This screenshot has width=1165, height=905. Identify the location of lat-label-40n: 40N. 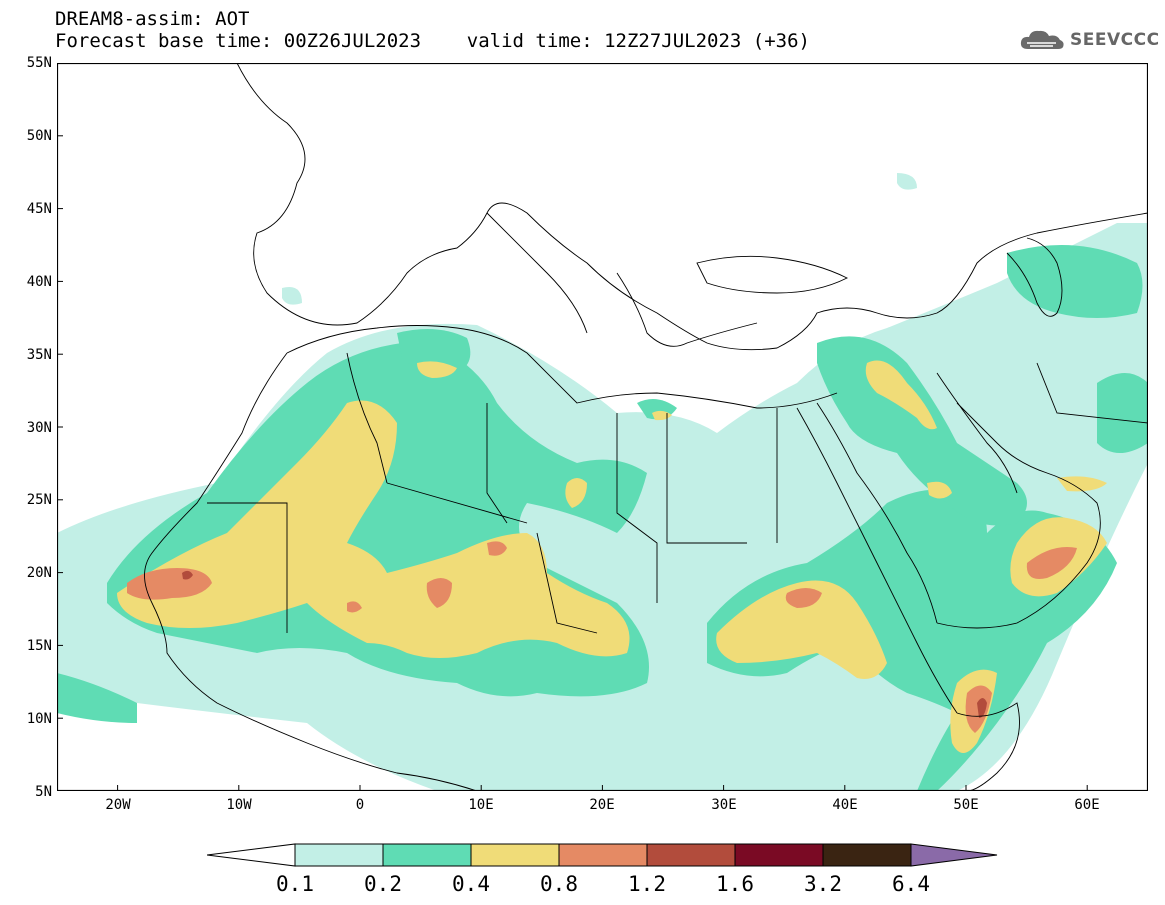
(39, 282).